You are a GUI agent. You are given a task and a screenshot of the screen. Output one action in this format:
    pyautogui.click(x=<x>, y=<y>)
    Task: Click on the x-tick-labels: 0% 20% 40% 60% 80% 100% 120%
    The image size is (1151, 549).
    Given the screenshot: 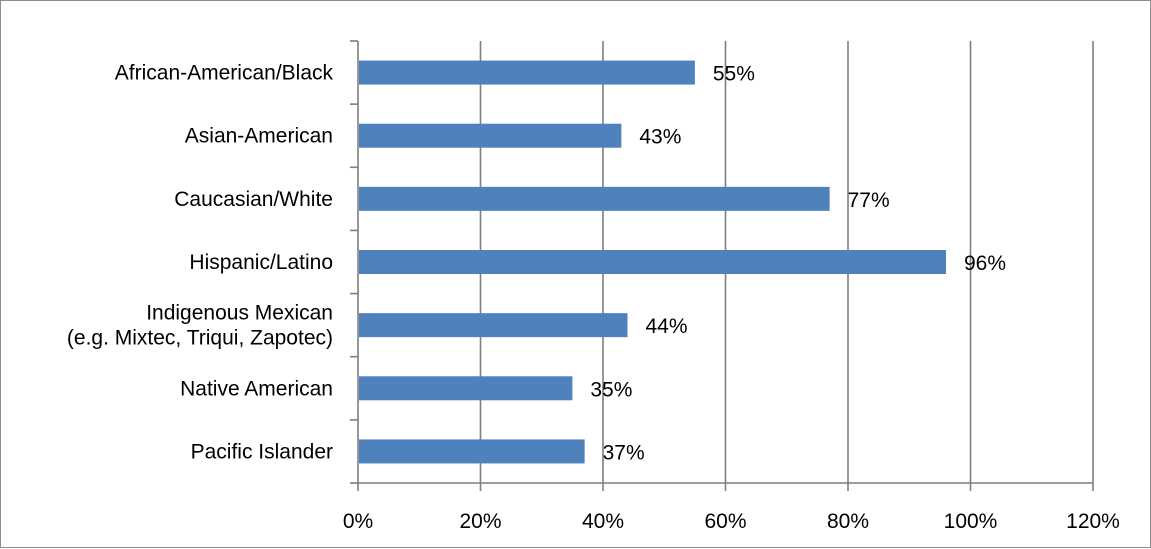 What is the action you would take?
    pyautogui.click(x=731, y=521)
    